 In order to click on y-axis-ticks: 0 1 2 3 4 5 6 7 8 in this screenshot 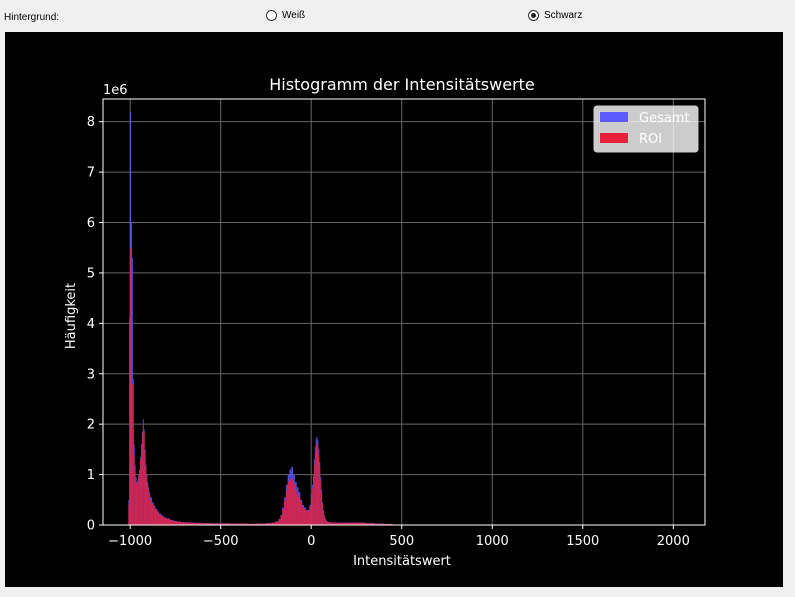, I will do `click(95, 324)`.